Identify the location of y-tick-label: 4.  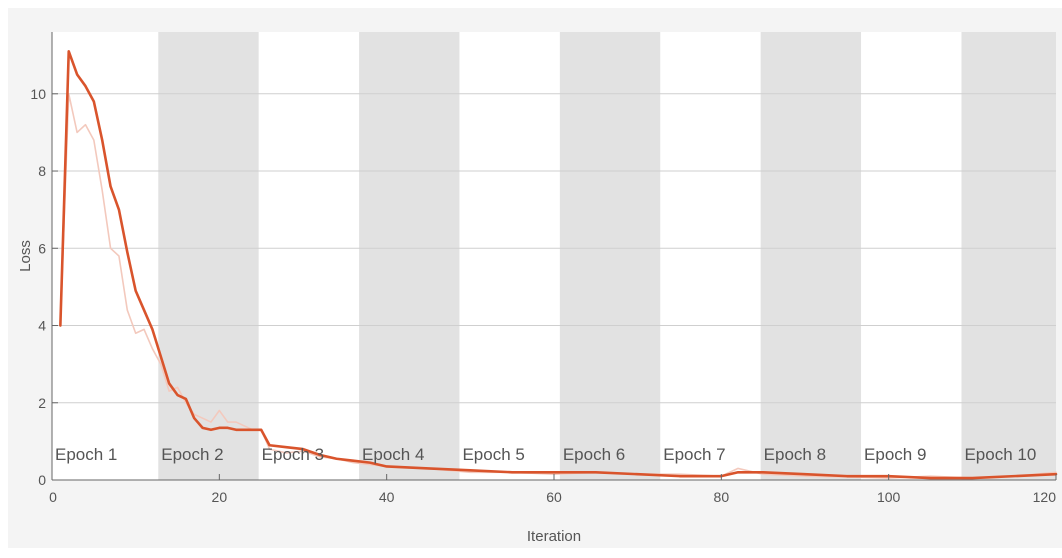
(42, 326).